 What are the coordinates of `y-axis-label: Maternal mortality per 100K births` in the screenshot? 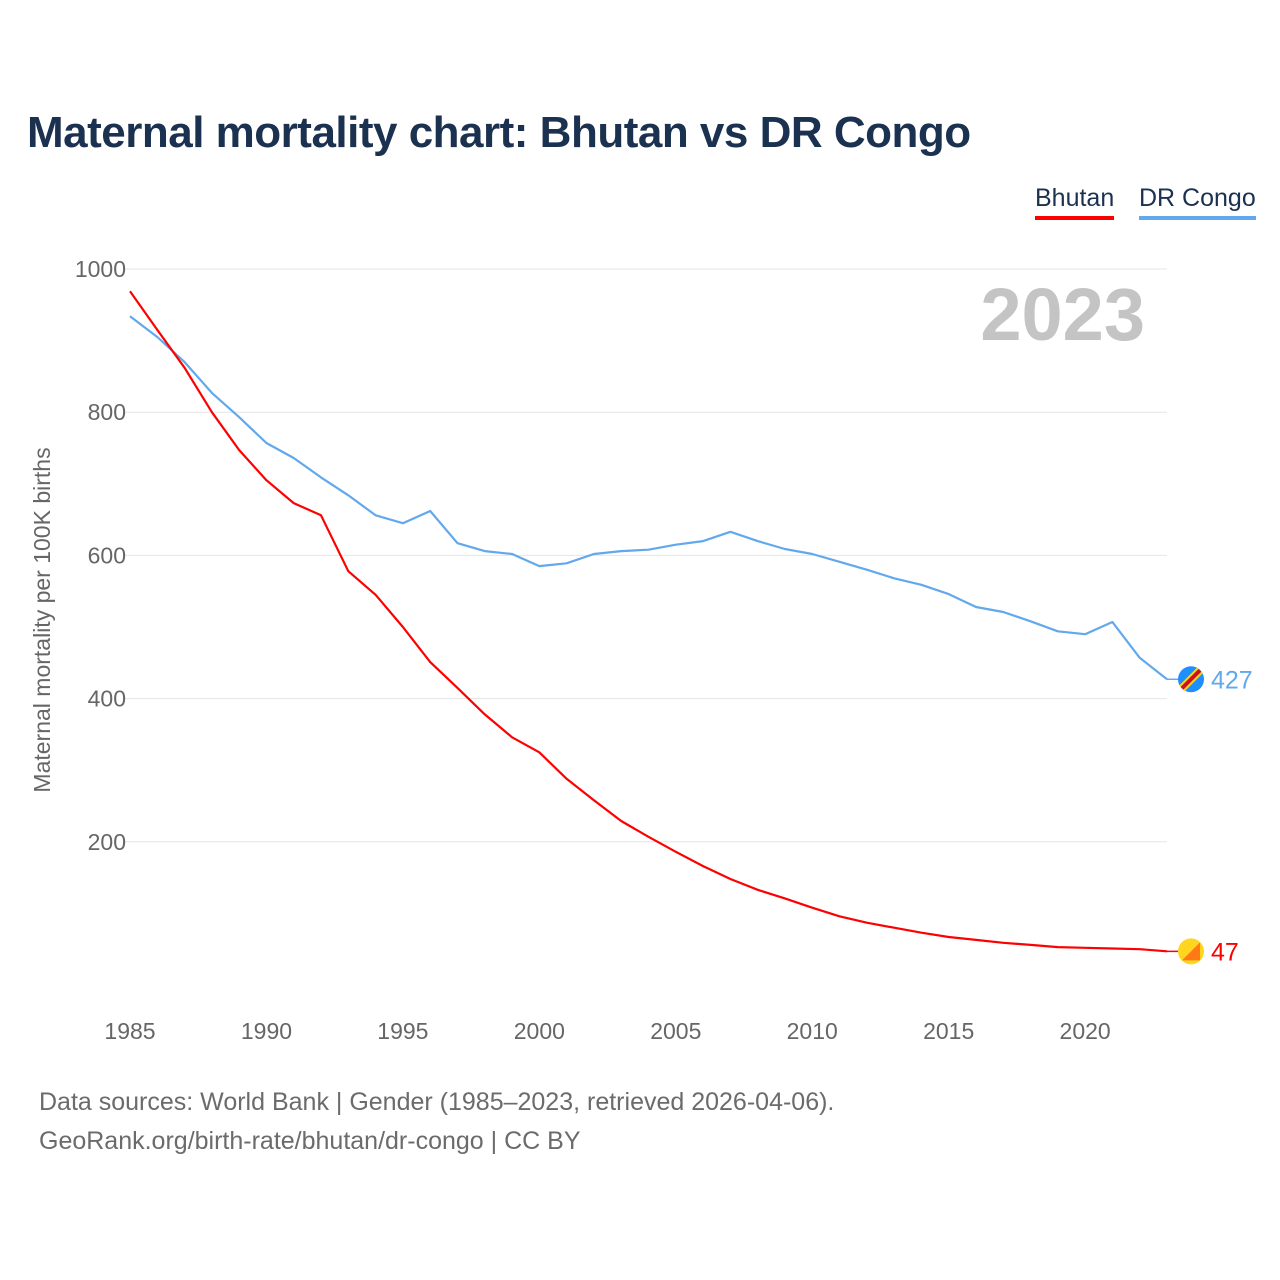 It's located at (42, 619).